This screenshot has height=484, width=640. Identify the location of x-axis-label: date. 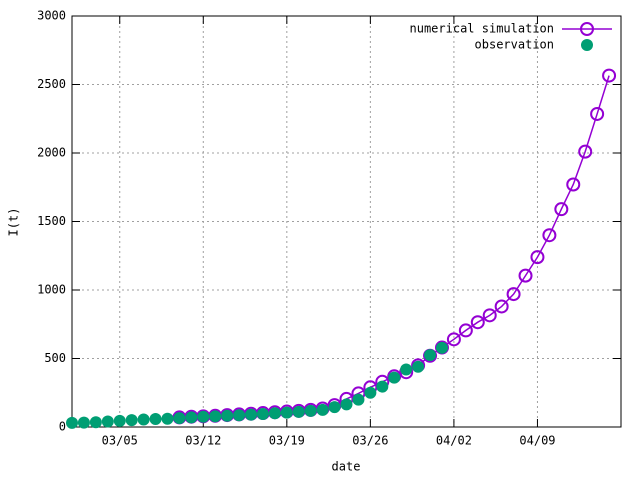
(346, 467).